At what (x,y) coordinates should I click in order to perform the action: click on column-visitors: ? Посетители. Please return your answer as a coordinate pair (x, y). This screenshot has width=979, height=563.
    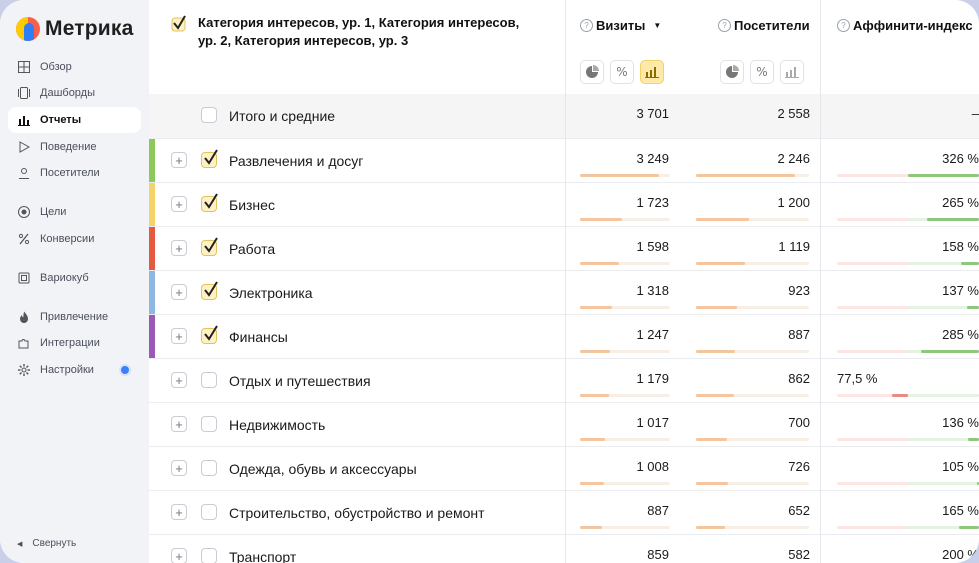
    Looking at the image, I should click on (764, 25).